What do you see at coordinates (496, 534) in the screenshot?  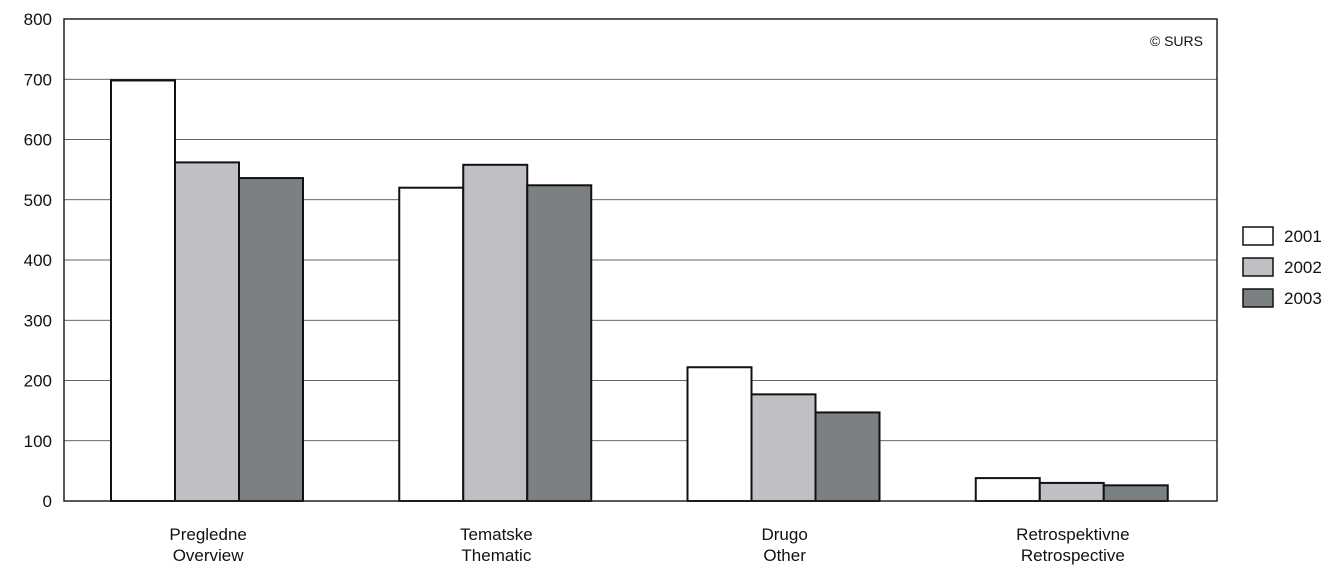 I see `category-label: Tematske` at bounding box center [496, 534].